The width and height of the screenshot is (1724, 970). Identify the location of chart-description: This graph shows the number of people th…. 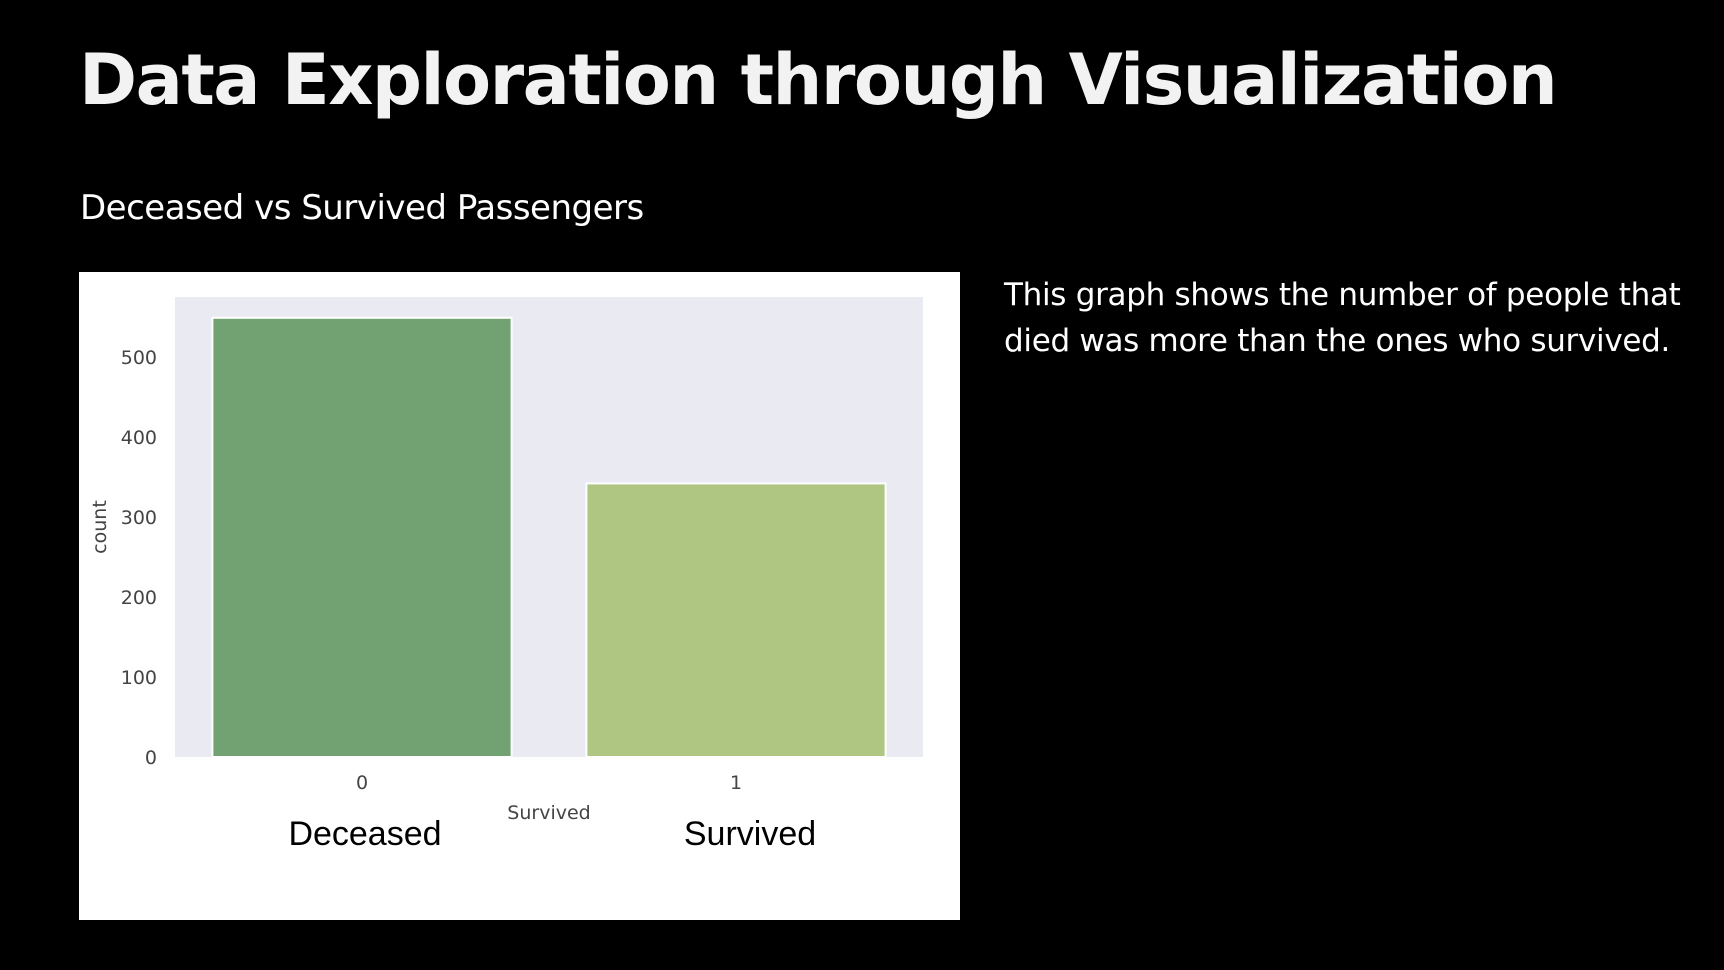
(1342, 318).